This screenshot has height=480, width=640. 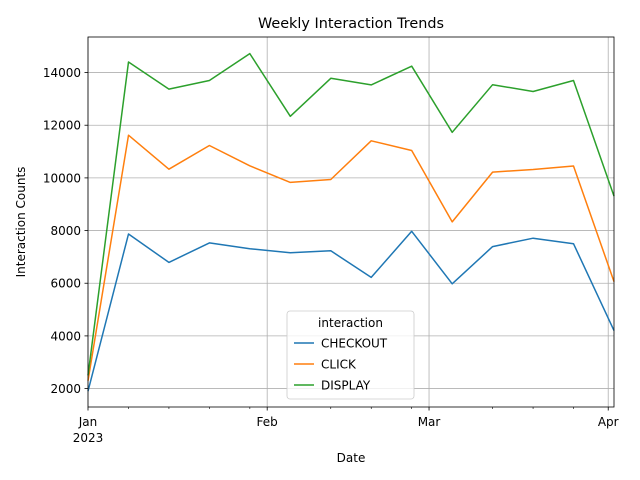 I want to click on y-tick-label: 4000, so click(x=65, y=336).